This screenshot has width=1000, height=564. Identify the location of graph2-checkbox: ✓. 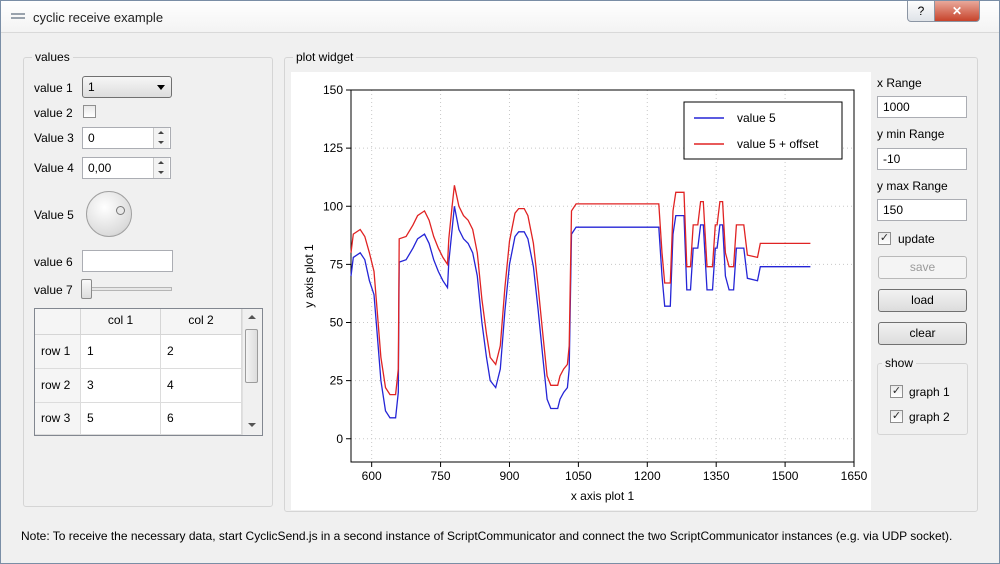
(896, 416).